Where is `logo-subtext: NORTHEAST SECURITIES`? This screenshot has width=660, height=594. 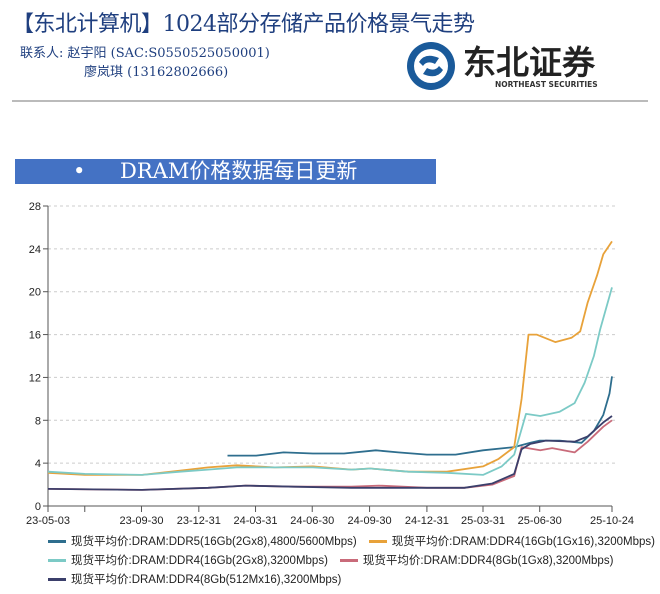 logo-subtext: NORTHEAST SECURITIES is located at coordinates (546, 84).